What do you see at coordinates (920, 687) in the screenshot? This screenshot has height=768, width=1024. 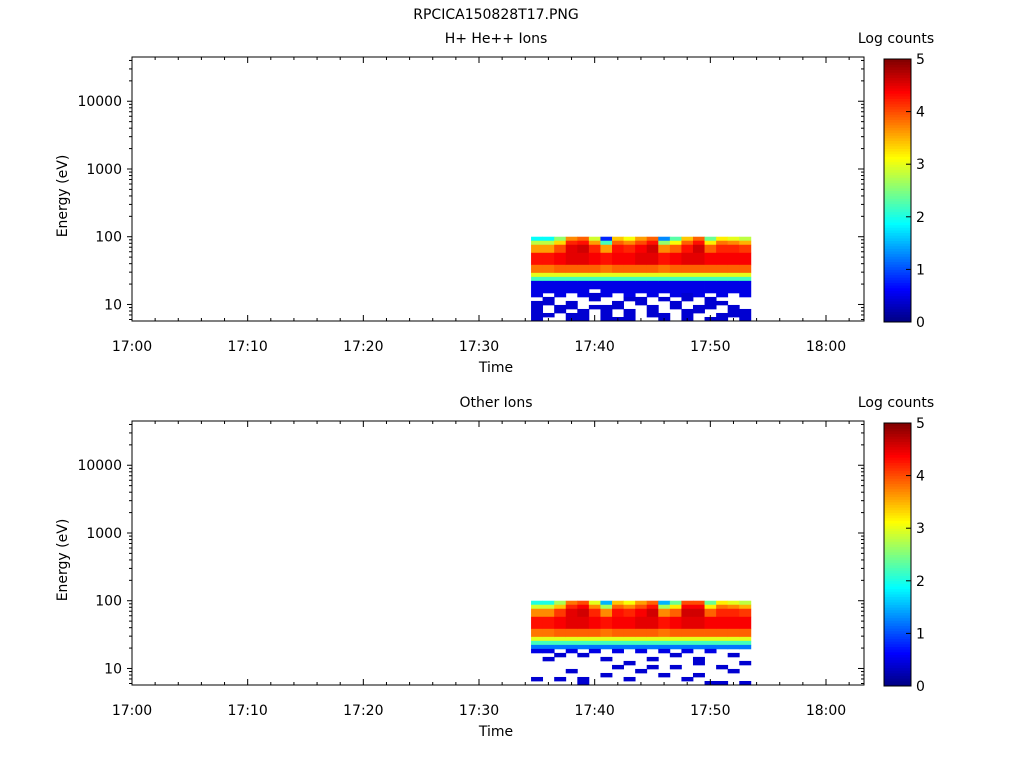 I see `colorbar-tick-label: 0` at bounding box center [920, 687].